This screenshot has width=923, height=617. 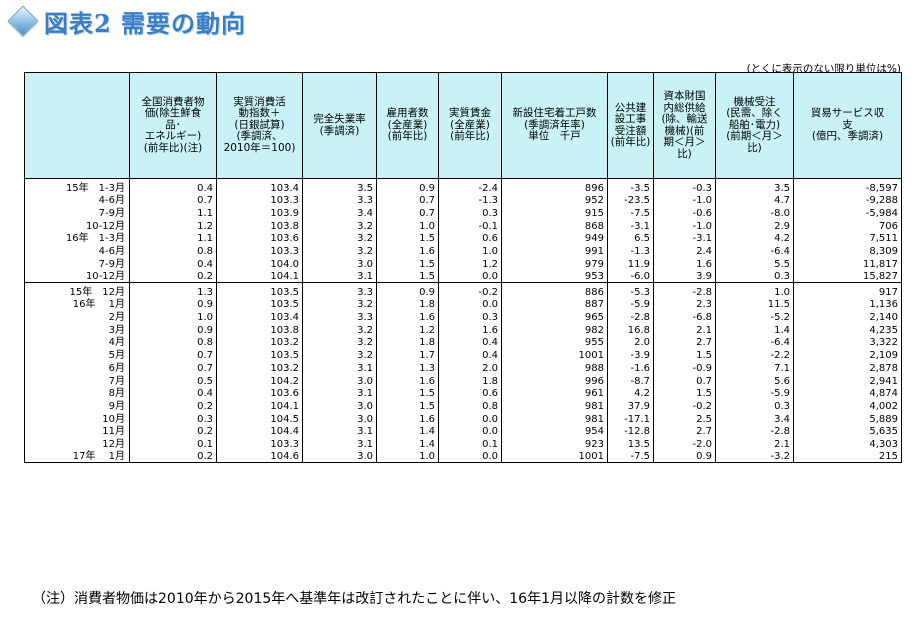 What do you see at coordinates (684, 251) in the screenshot?
I see `value-cell: 2.4` at bounding box center [684, 251].